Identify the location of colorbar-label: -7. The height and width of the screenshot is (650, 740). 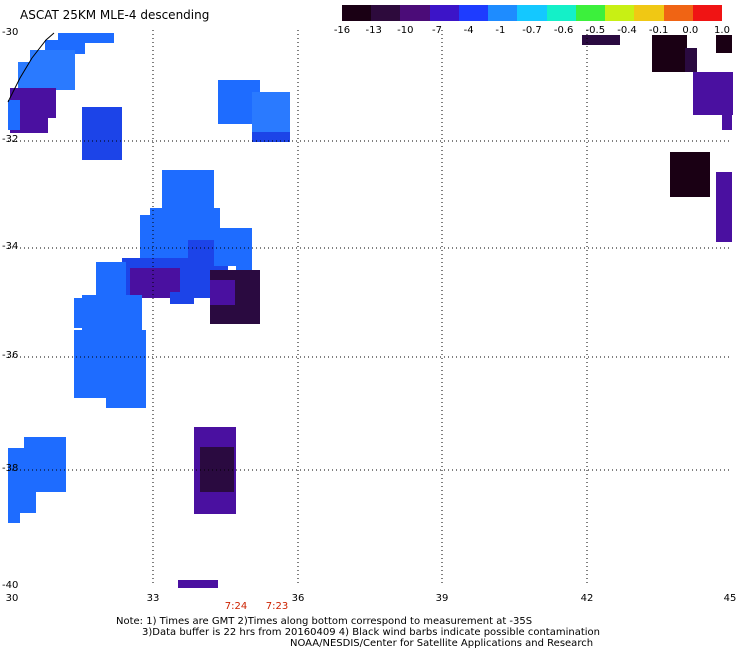
(437, 30).